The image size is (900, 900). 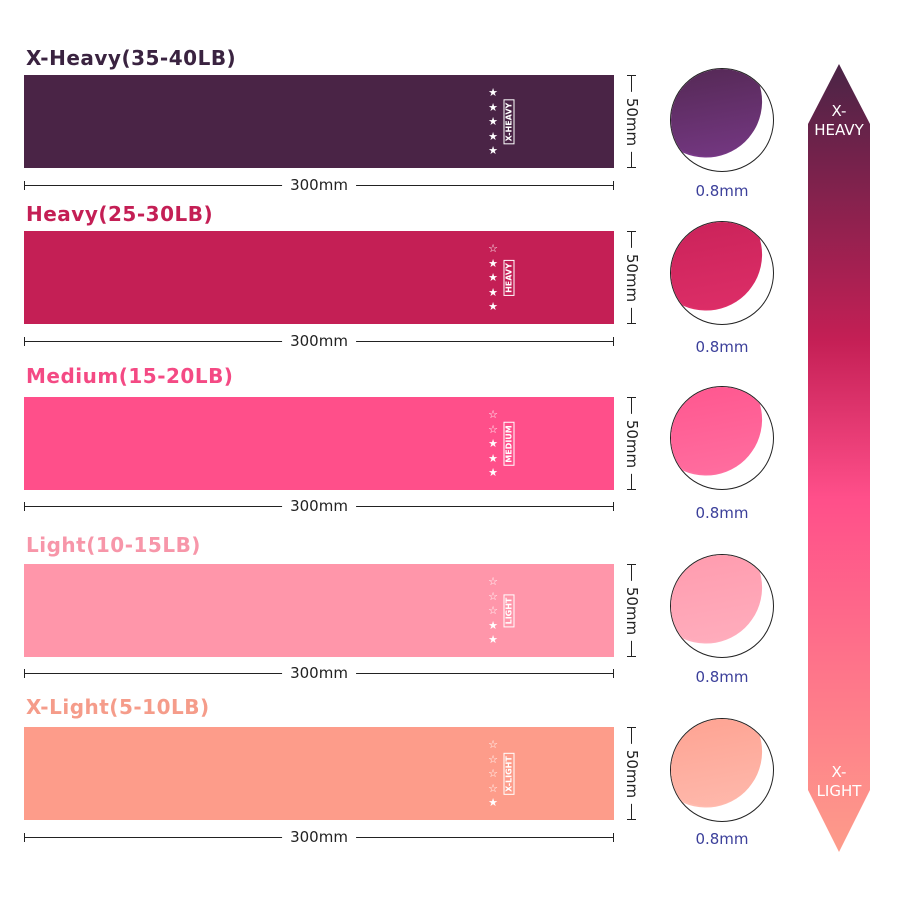 I want to click on resistance-band: ★ ★ ☆ ☆ ☆ LIGHT, so click(x=319, y=610).